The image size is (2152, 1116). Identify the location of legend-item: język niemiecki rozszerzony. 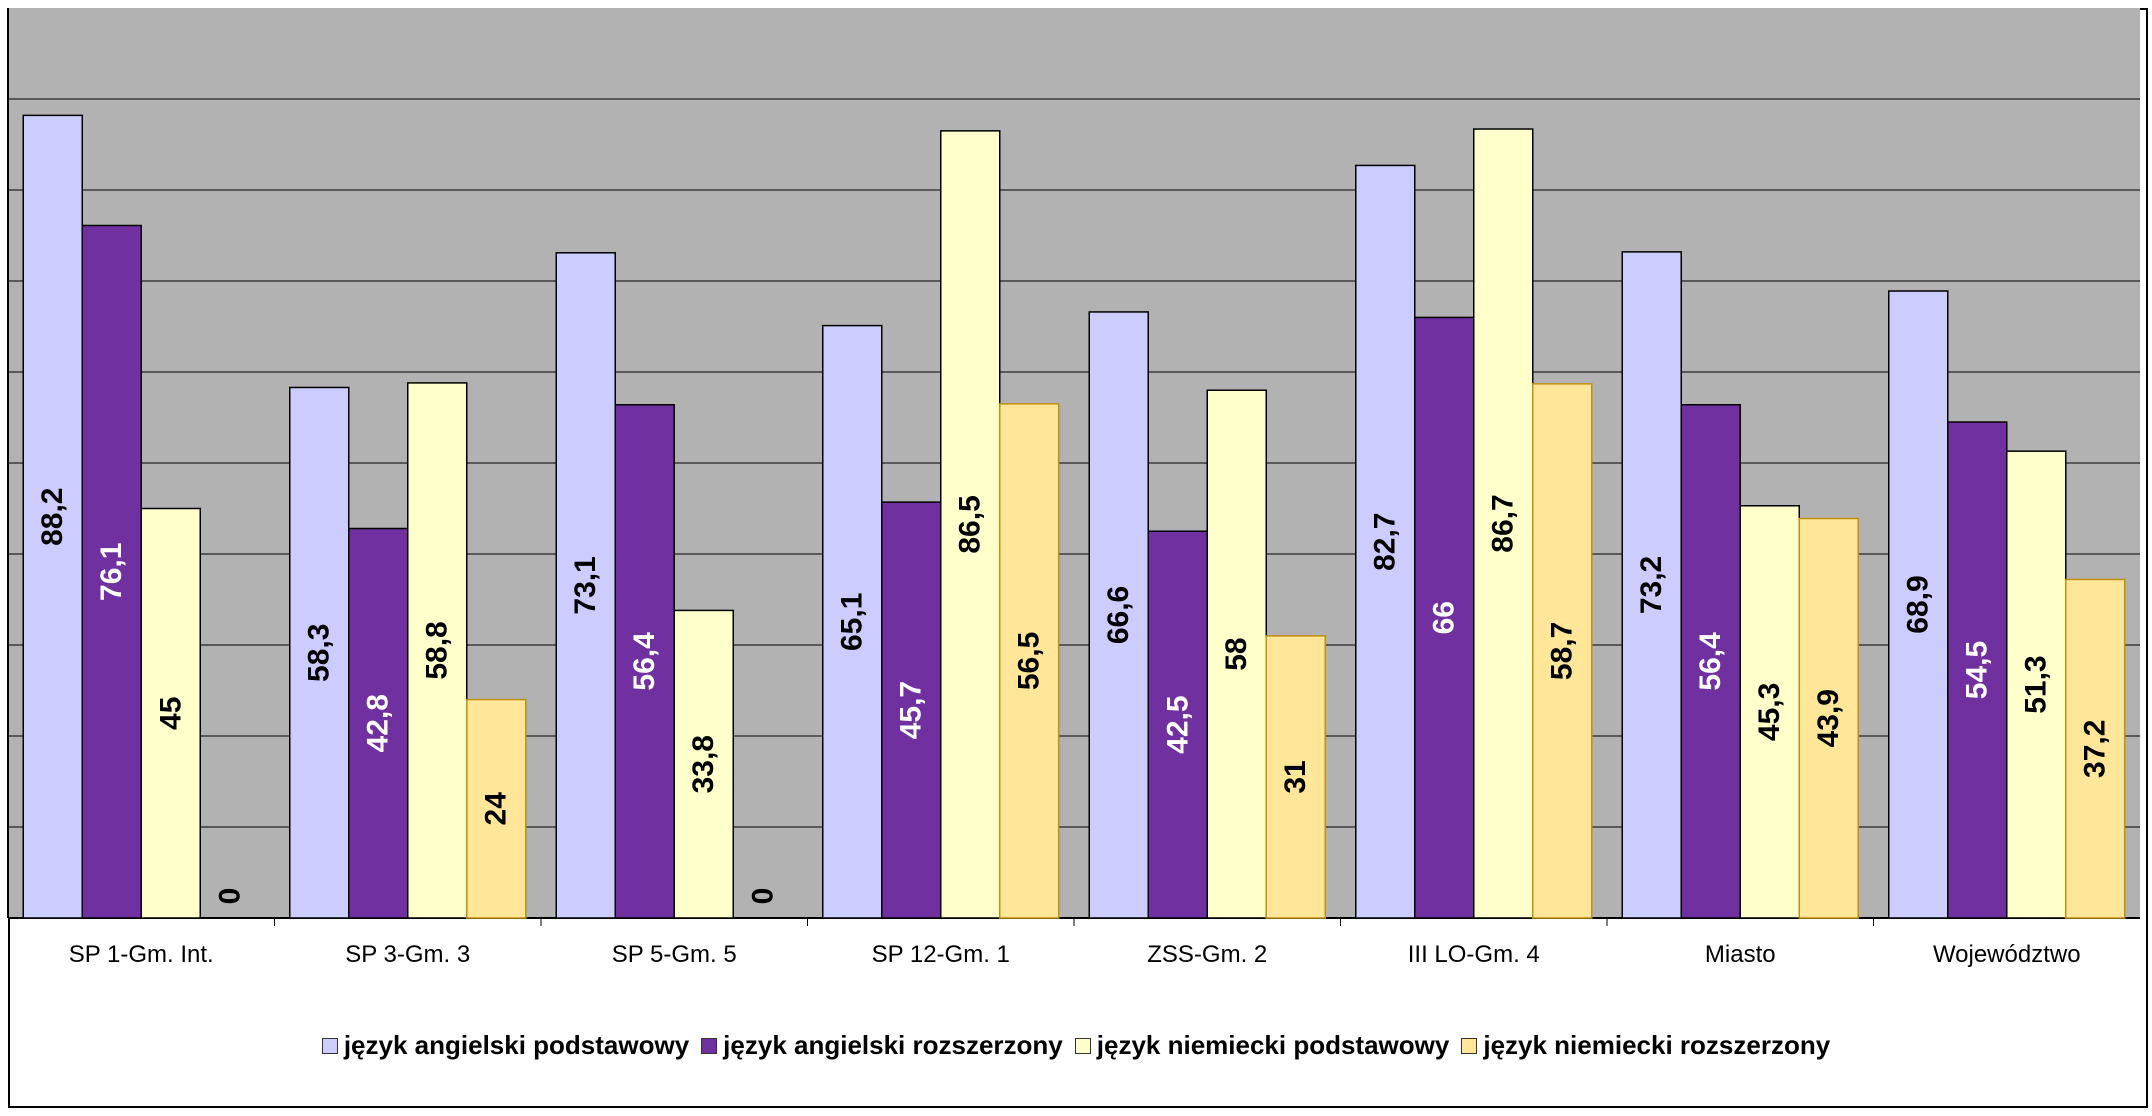
(1645, 1045).